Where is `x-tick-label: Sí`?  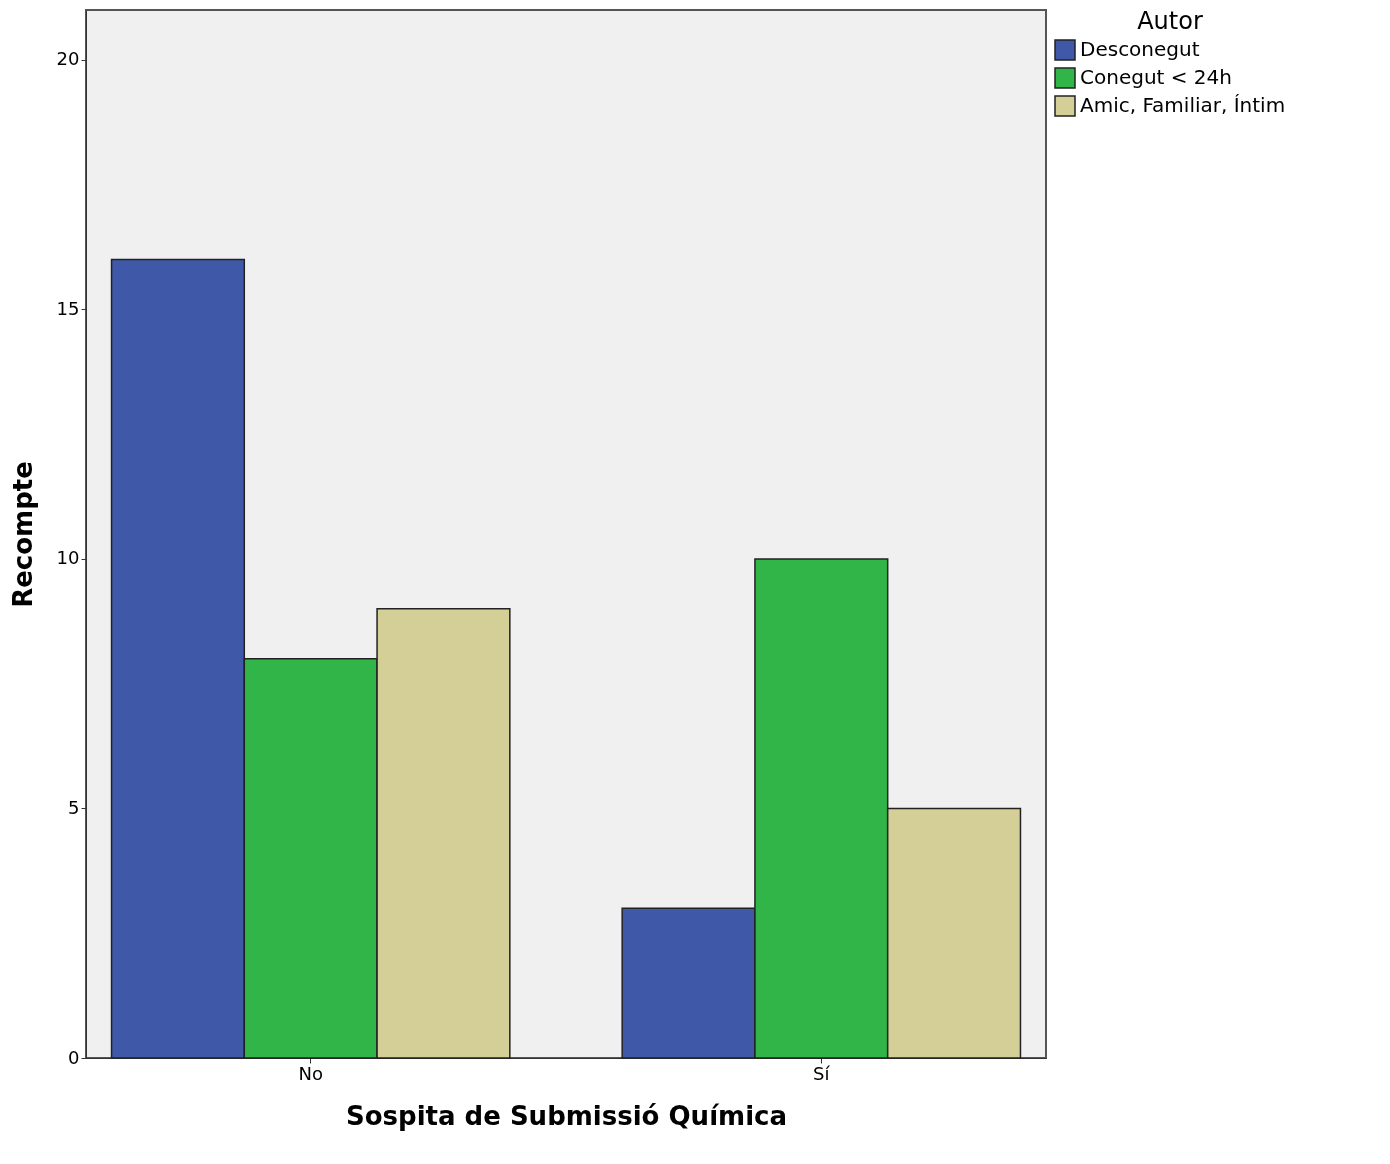
x-tick-label: Sí is located at coordinates (822, 1073).